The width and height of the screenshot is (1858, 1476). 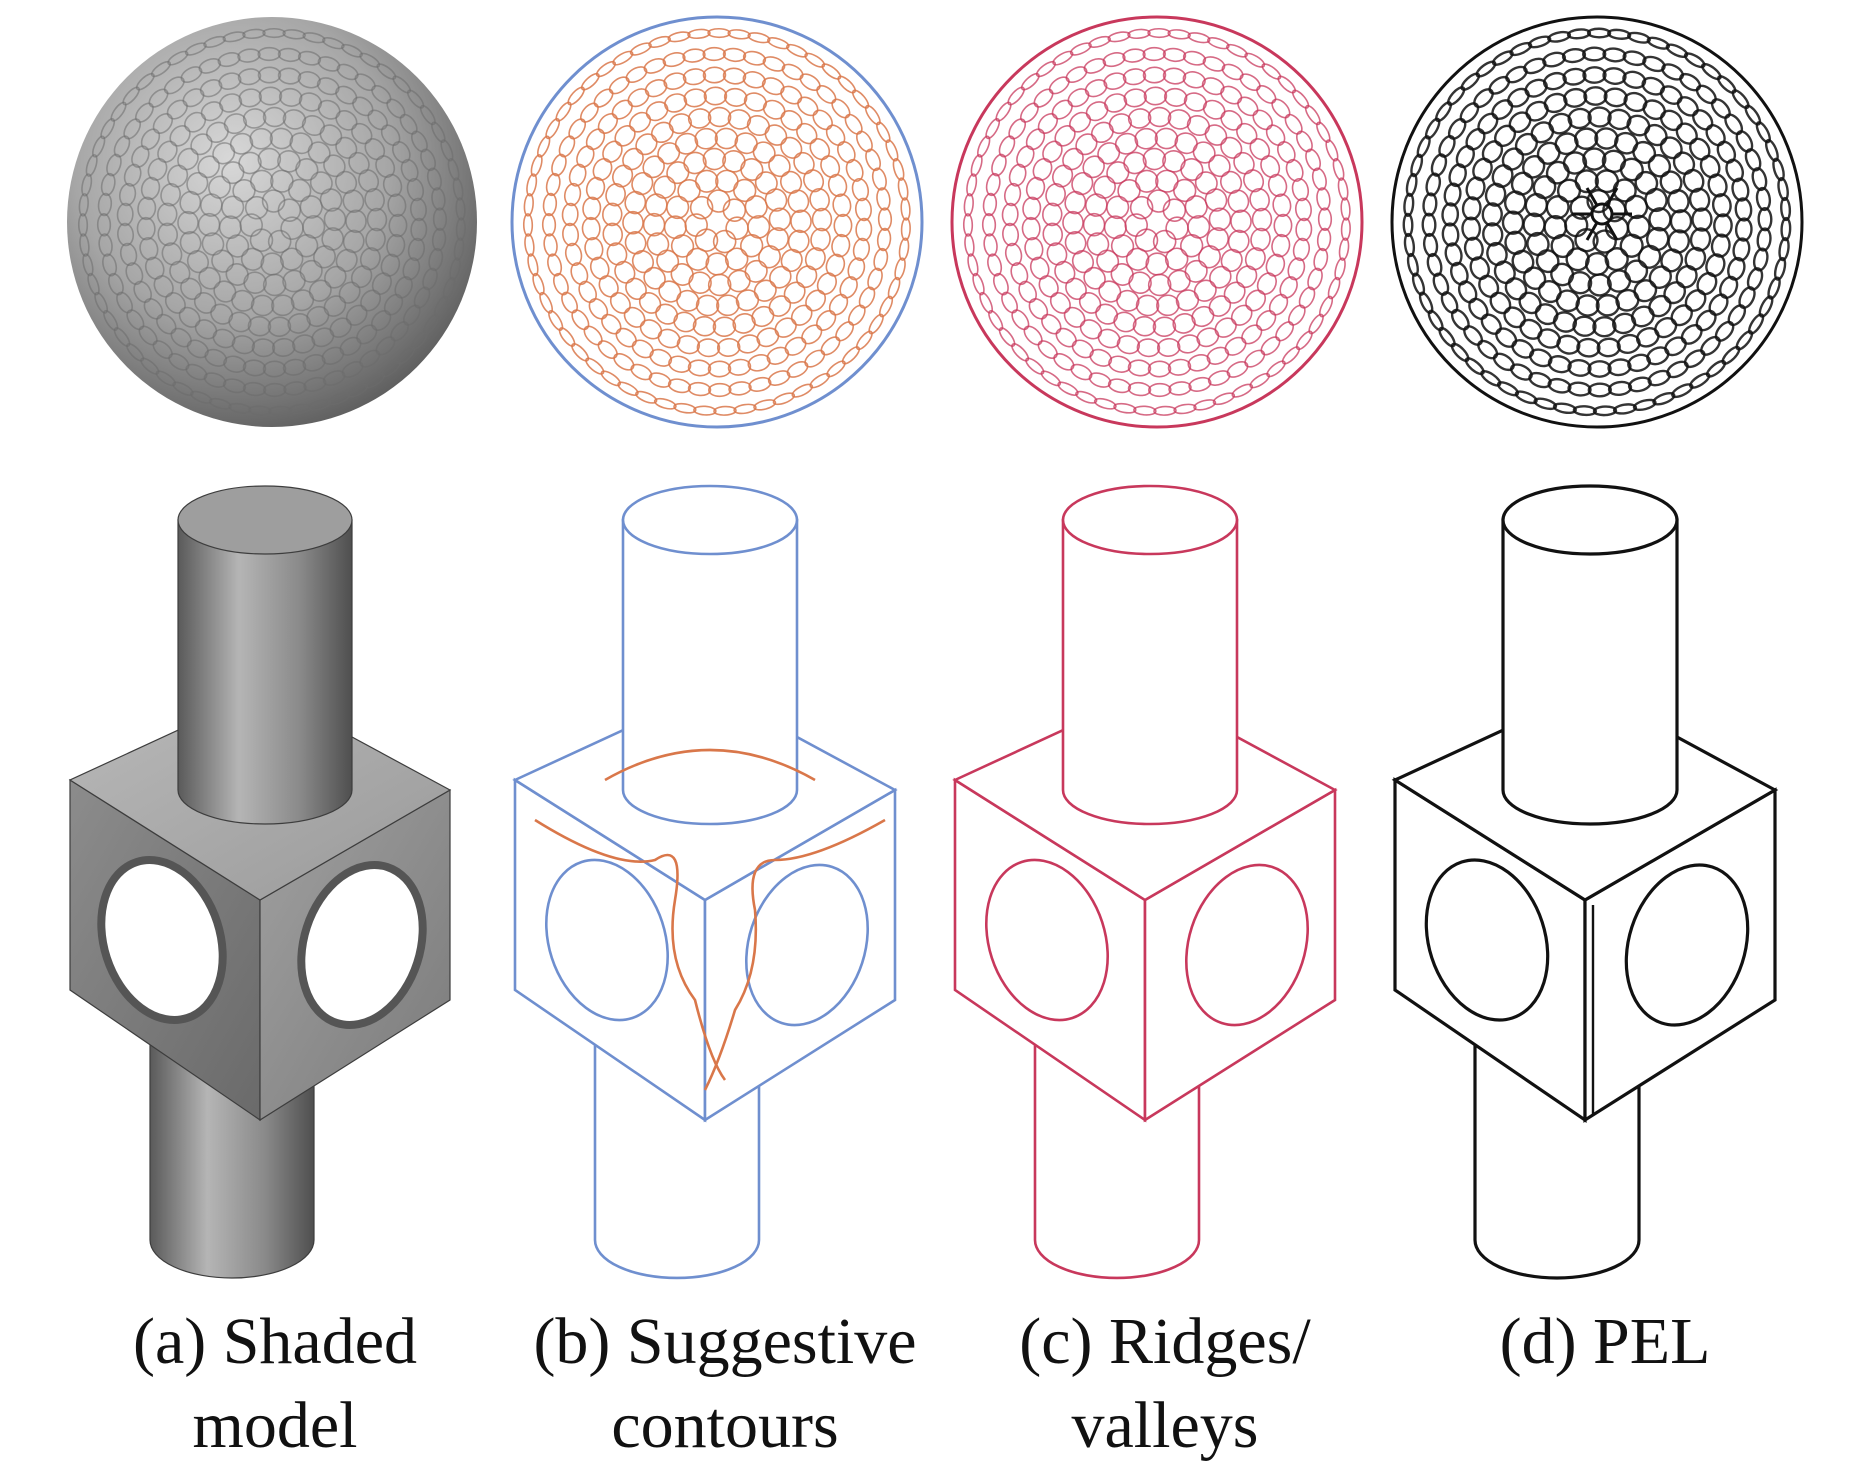 I want to click on caption-b-line1: (b) Suggestive, so click(x=725, y=1341).